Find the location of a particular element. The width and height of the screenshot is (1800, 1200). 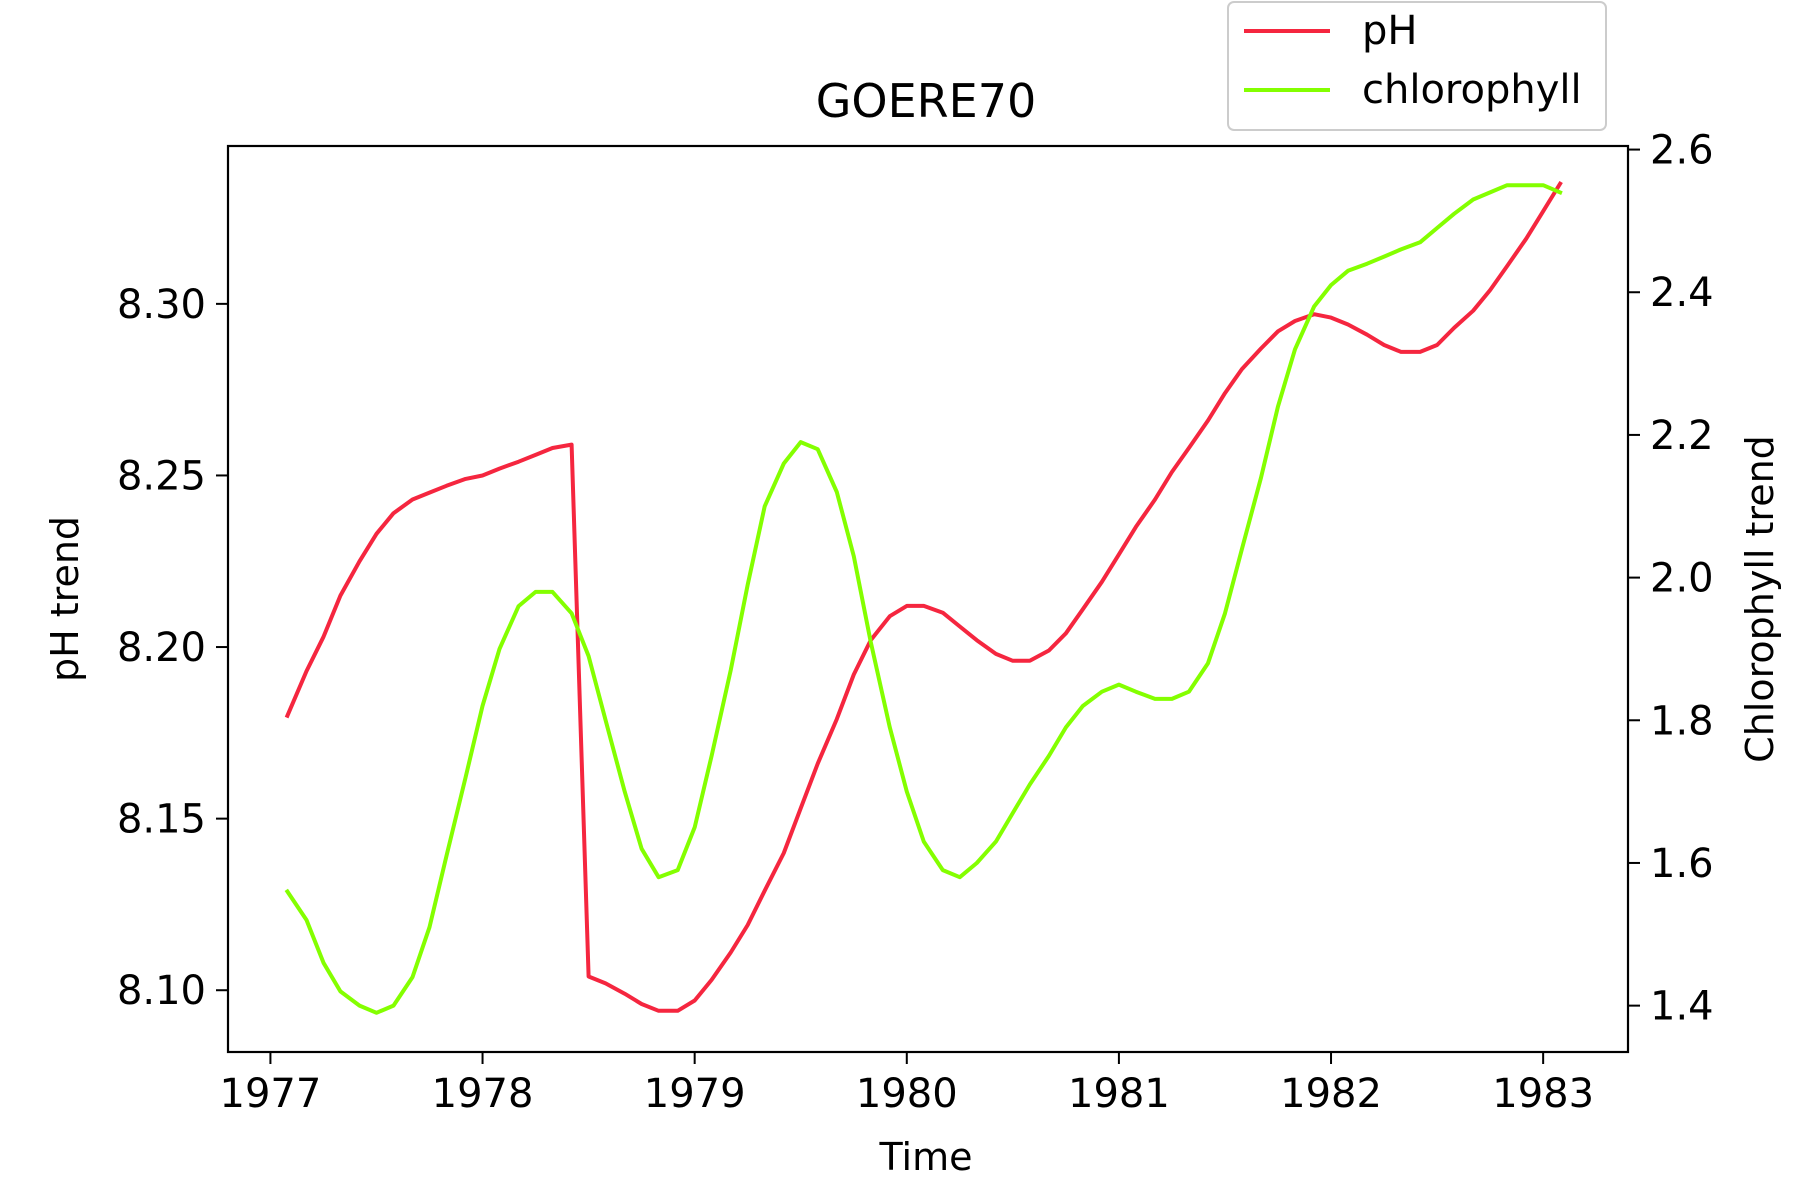

left-tick-label: 8.30 is located at coordinates (161, 305).